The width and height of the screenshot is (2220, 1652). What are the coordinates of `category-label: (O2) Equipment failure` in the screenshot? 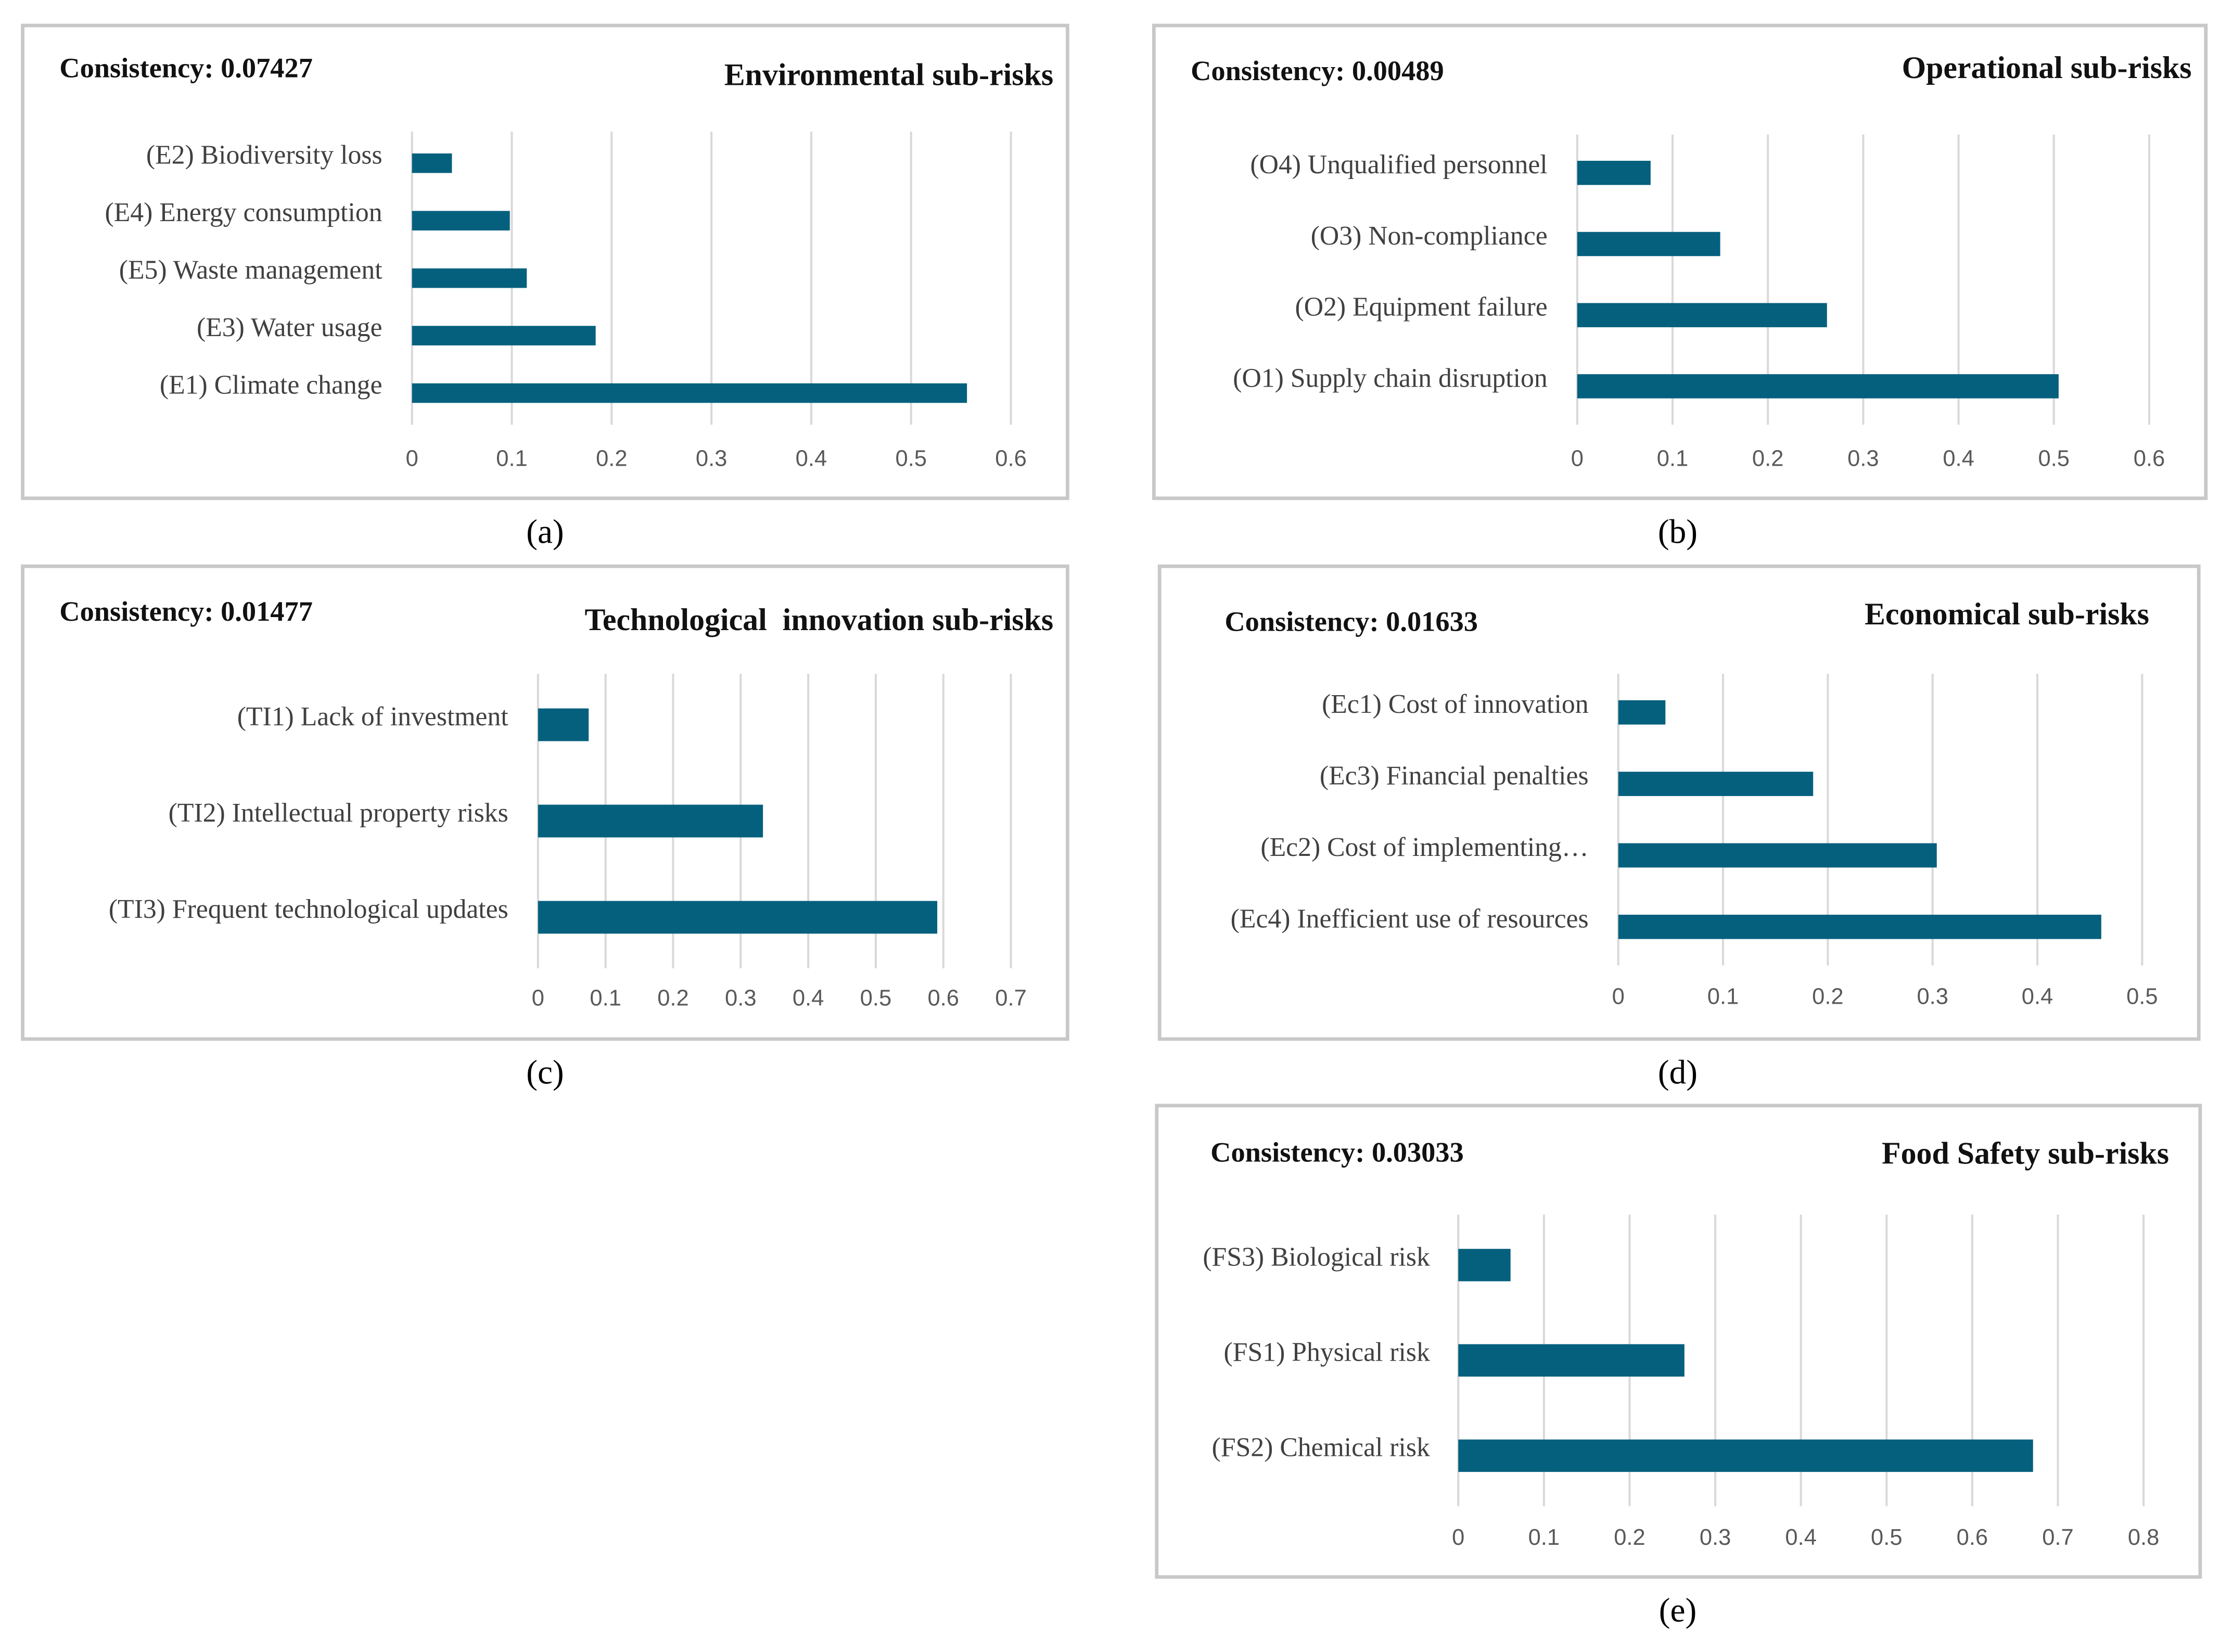 It's located at (1421, 307).